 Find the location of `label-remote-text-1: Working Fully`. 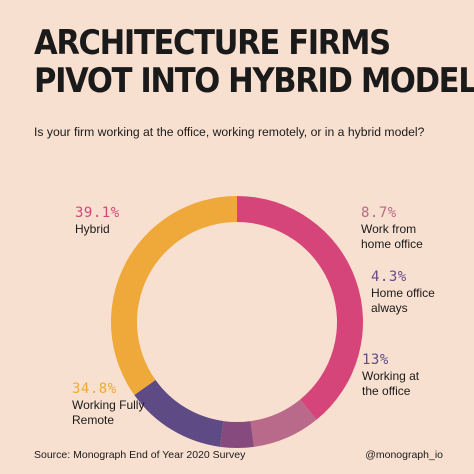

label-remote-text-1: Working Fully is located at coordinates (108, 405).